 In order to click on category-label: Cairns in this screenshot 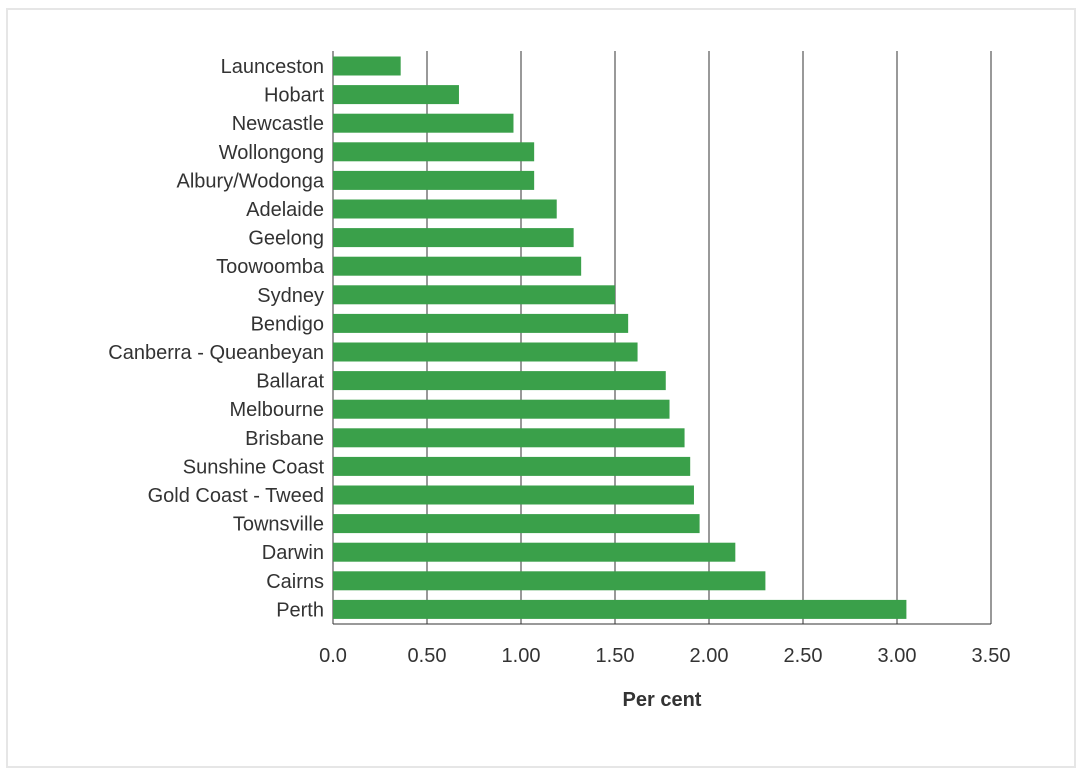, I will do `click(295, 582)`.